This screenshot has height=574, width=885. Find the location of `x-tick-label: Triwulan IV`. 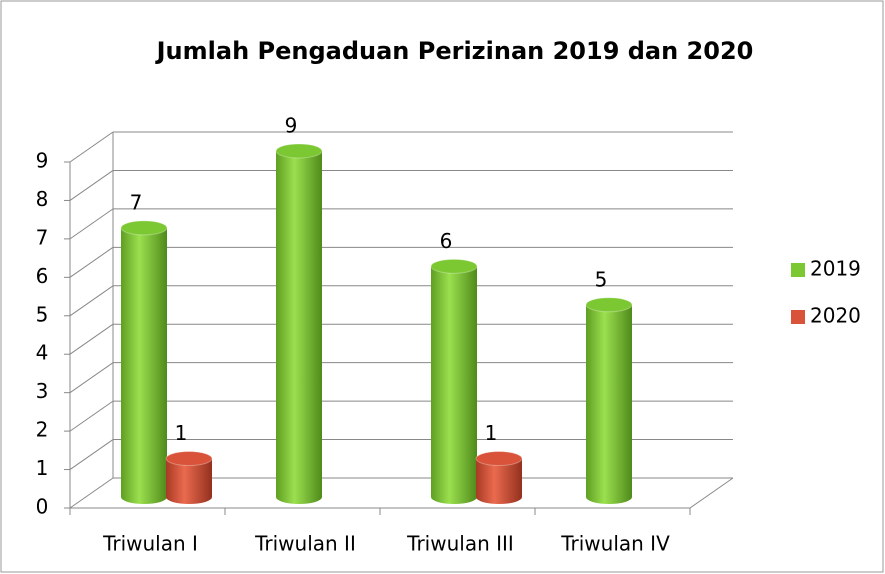

x-tick-label: Triwulan IV is located at coordinates (615, 544).